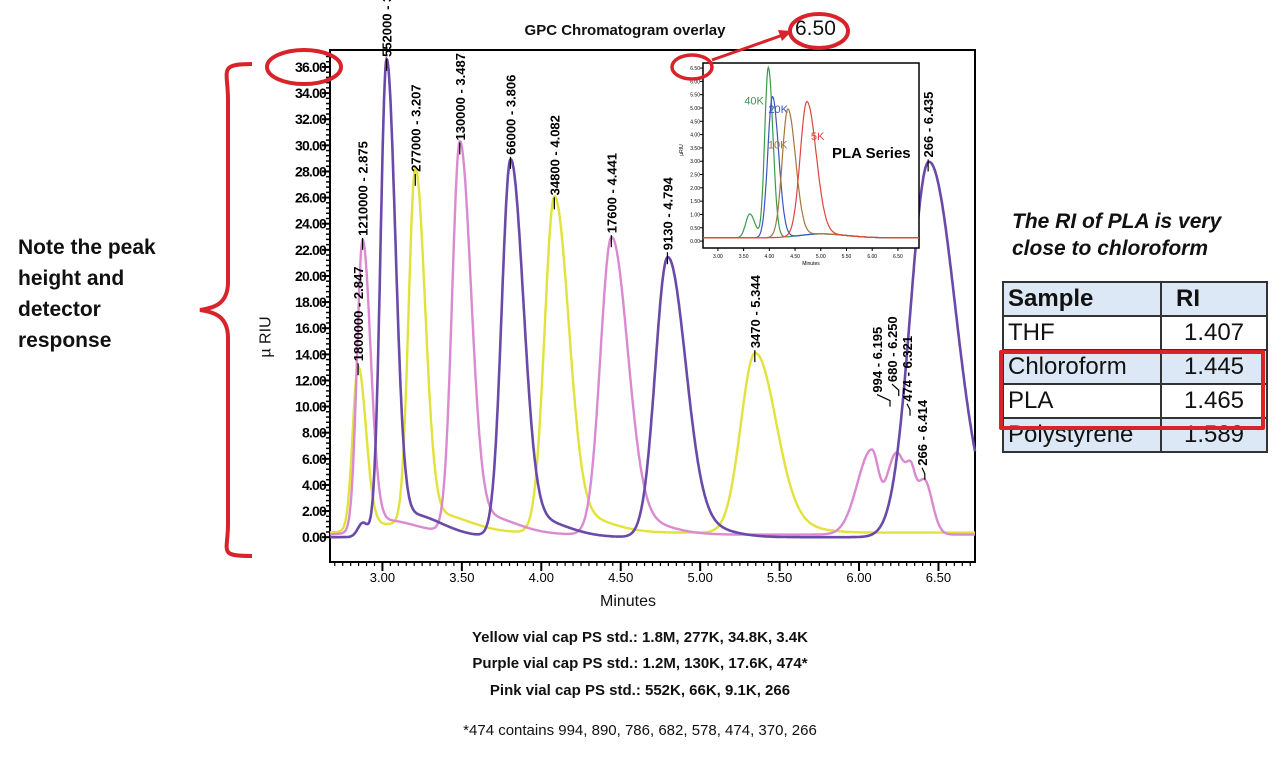 The height and width of the screenshot is (767, 1280). Describe the element at coordinates (755, 311) in the screenshot. I see `peak-label: 3470 - 5.344` at that location.